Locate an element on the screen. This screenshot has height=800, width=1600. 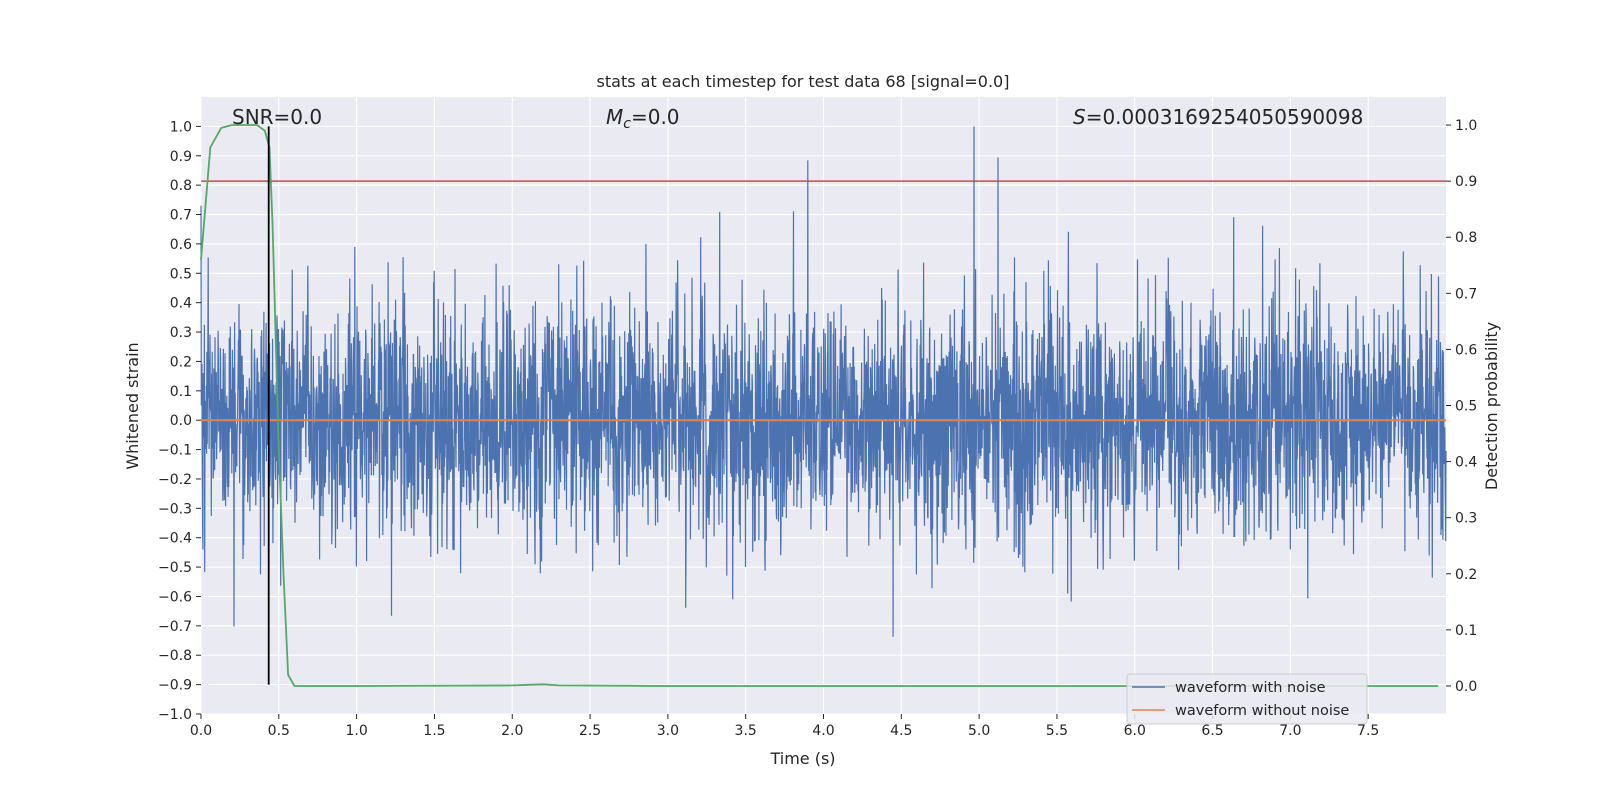
y-tick-label: −0.4 is located at coordinates (175, 539).